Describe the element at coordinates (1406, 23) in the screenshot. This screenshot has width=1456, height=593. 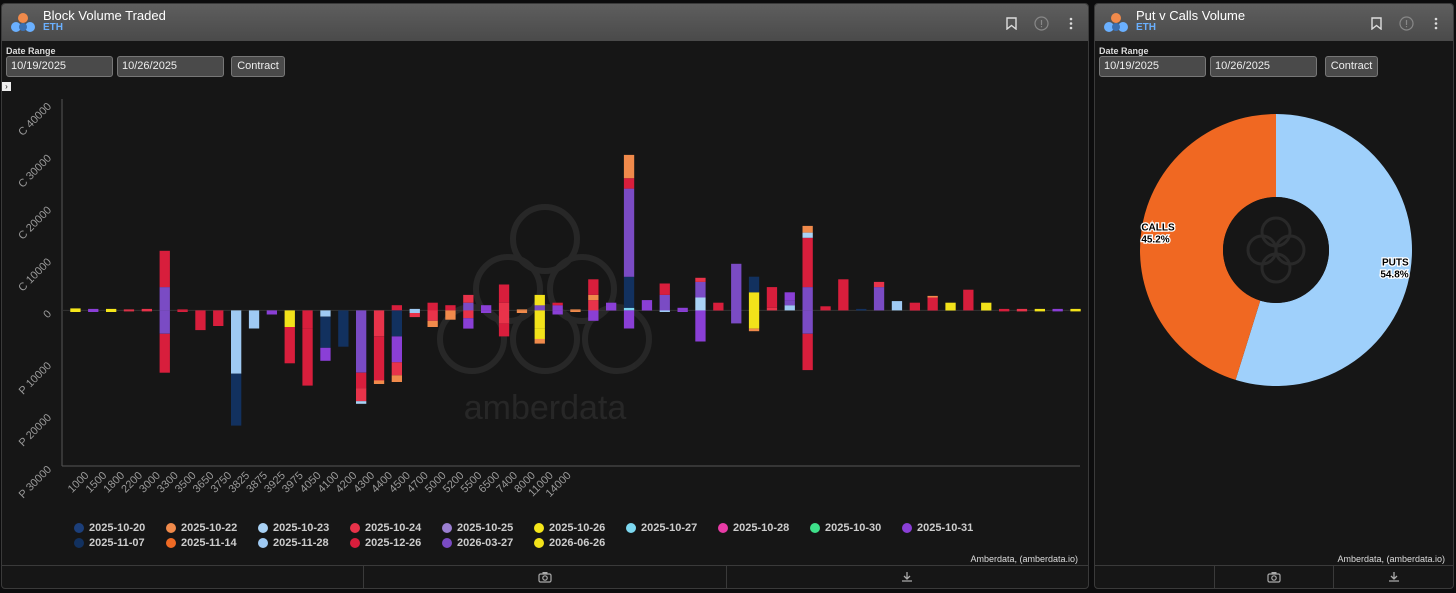
I see `info-icon` at that location.